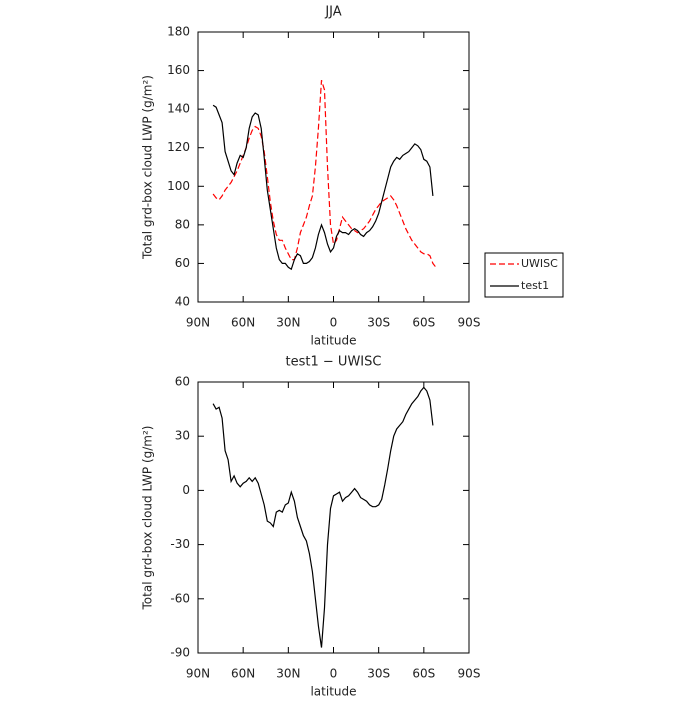 The width and height of the screenshot is (700, 704). What do you see at coordinates (524, 275) in the screenshot?
I see `legend-frame` at bounding box center [524, 275].